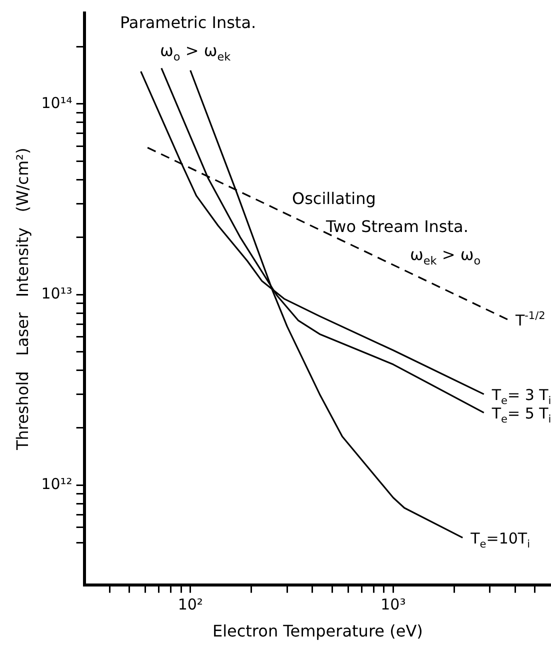  What do you see at coordinates (334, 198) in the screenshot?
I see `annotation: Oscillating` at bounding box center [334, 198].